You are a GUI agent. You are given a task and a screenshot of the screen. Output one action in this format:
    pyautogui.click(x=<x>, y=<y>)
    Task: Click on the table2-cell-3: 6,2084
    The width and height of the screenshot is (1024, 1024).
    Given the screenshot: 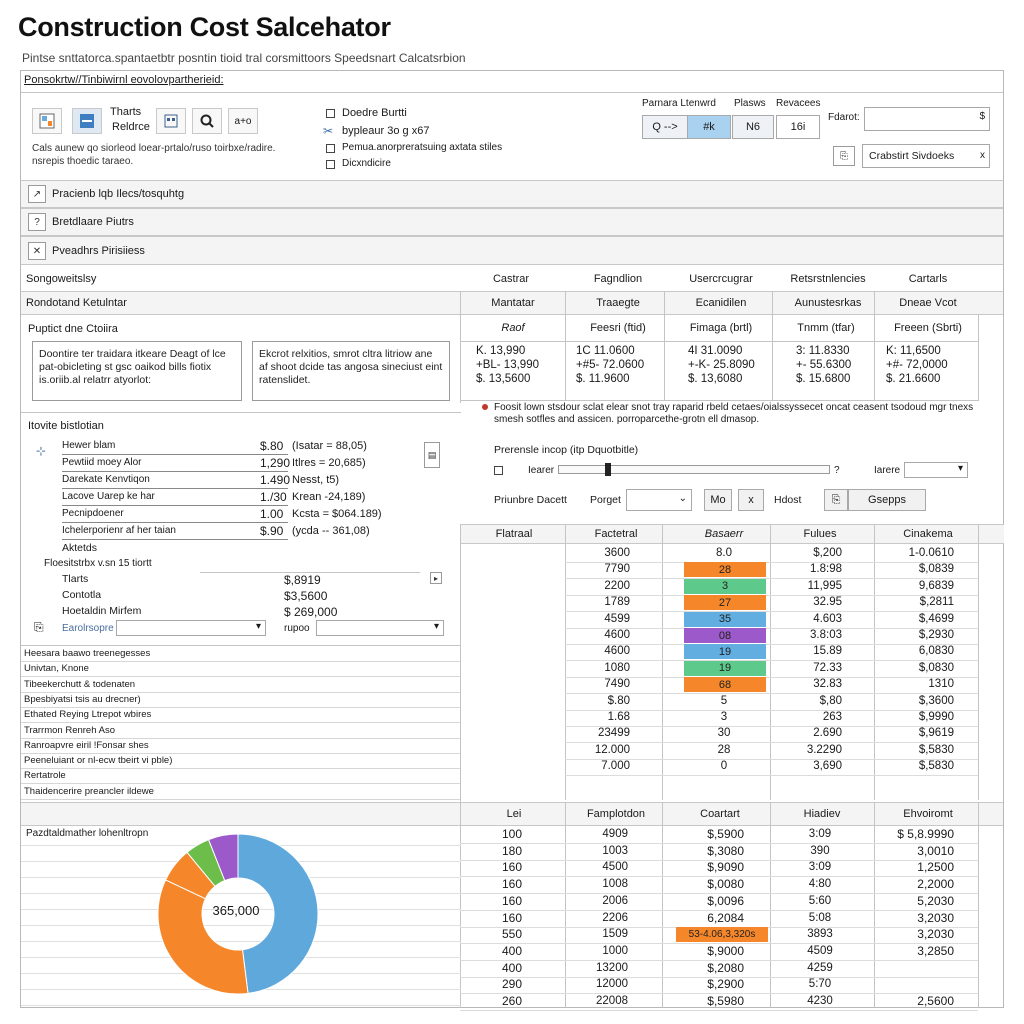 What is the action you would take?
    pyautogui.click(x=725, y=917)
    